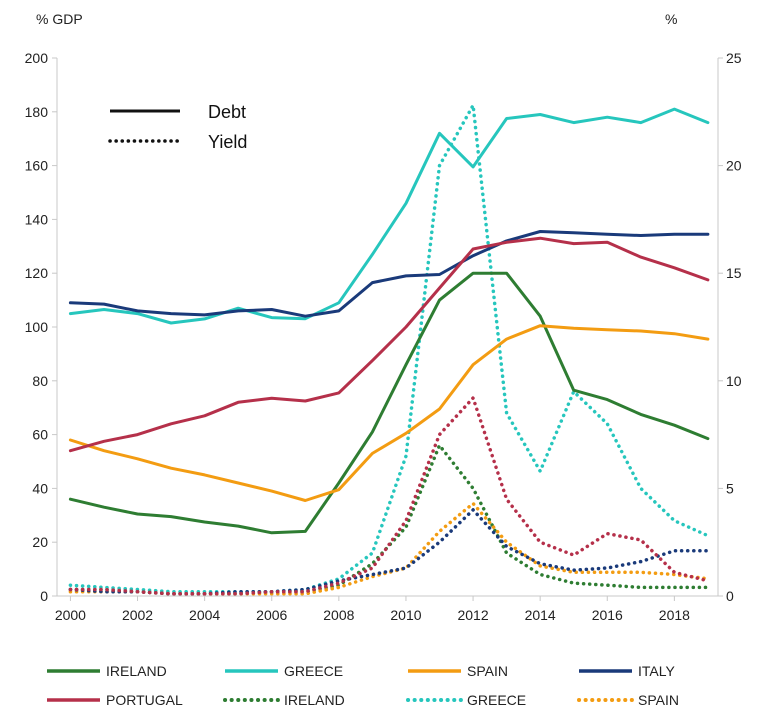 The height and width of the screenshot is (711, 761). What do you see at coordinates (40, 435) in the screenshot?
I see `left-tick-label: 60` at bounding box center [40, 435].